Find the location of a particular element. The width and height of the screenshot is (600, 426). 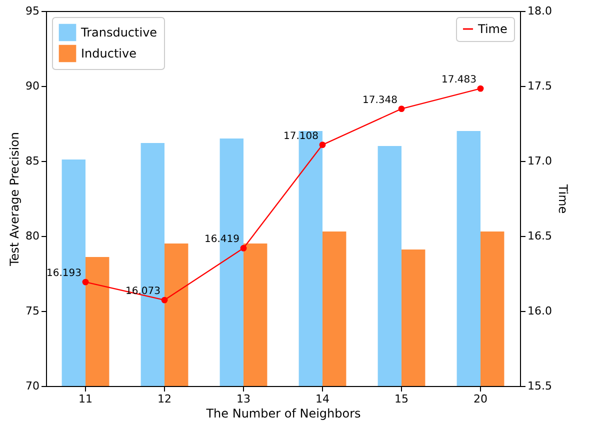

x-axis-title: The Number of Neighbors is located at coordinates (283, 413).